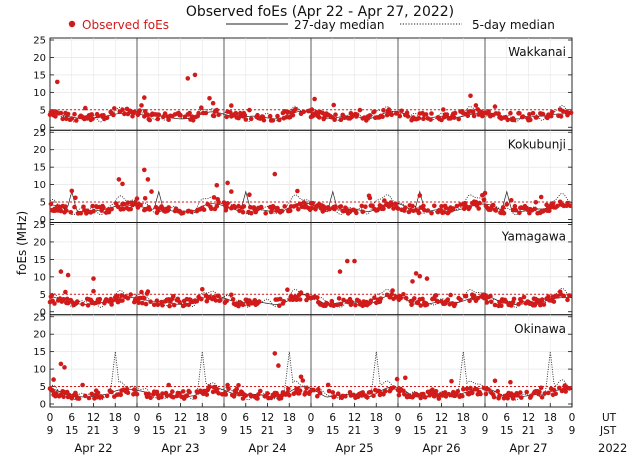 The image size is (640, 457). Describe the element at coordinates (354, 448) in the screenshot. I see `date-label: Apr 25` at that location.